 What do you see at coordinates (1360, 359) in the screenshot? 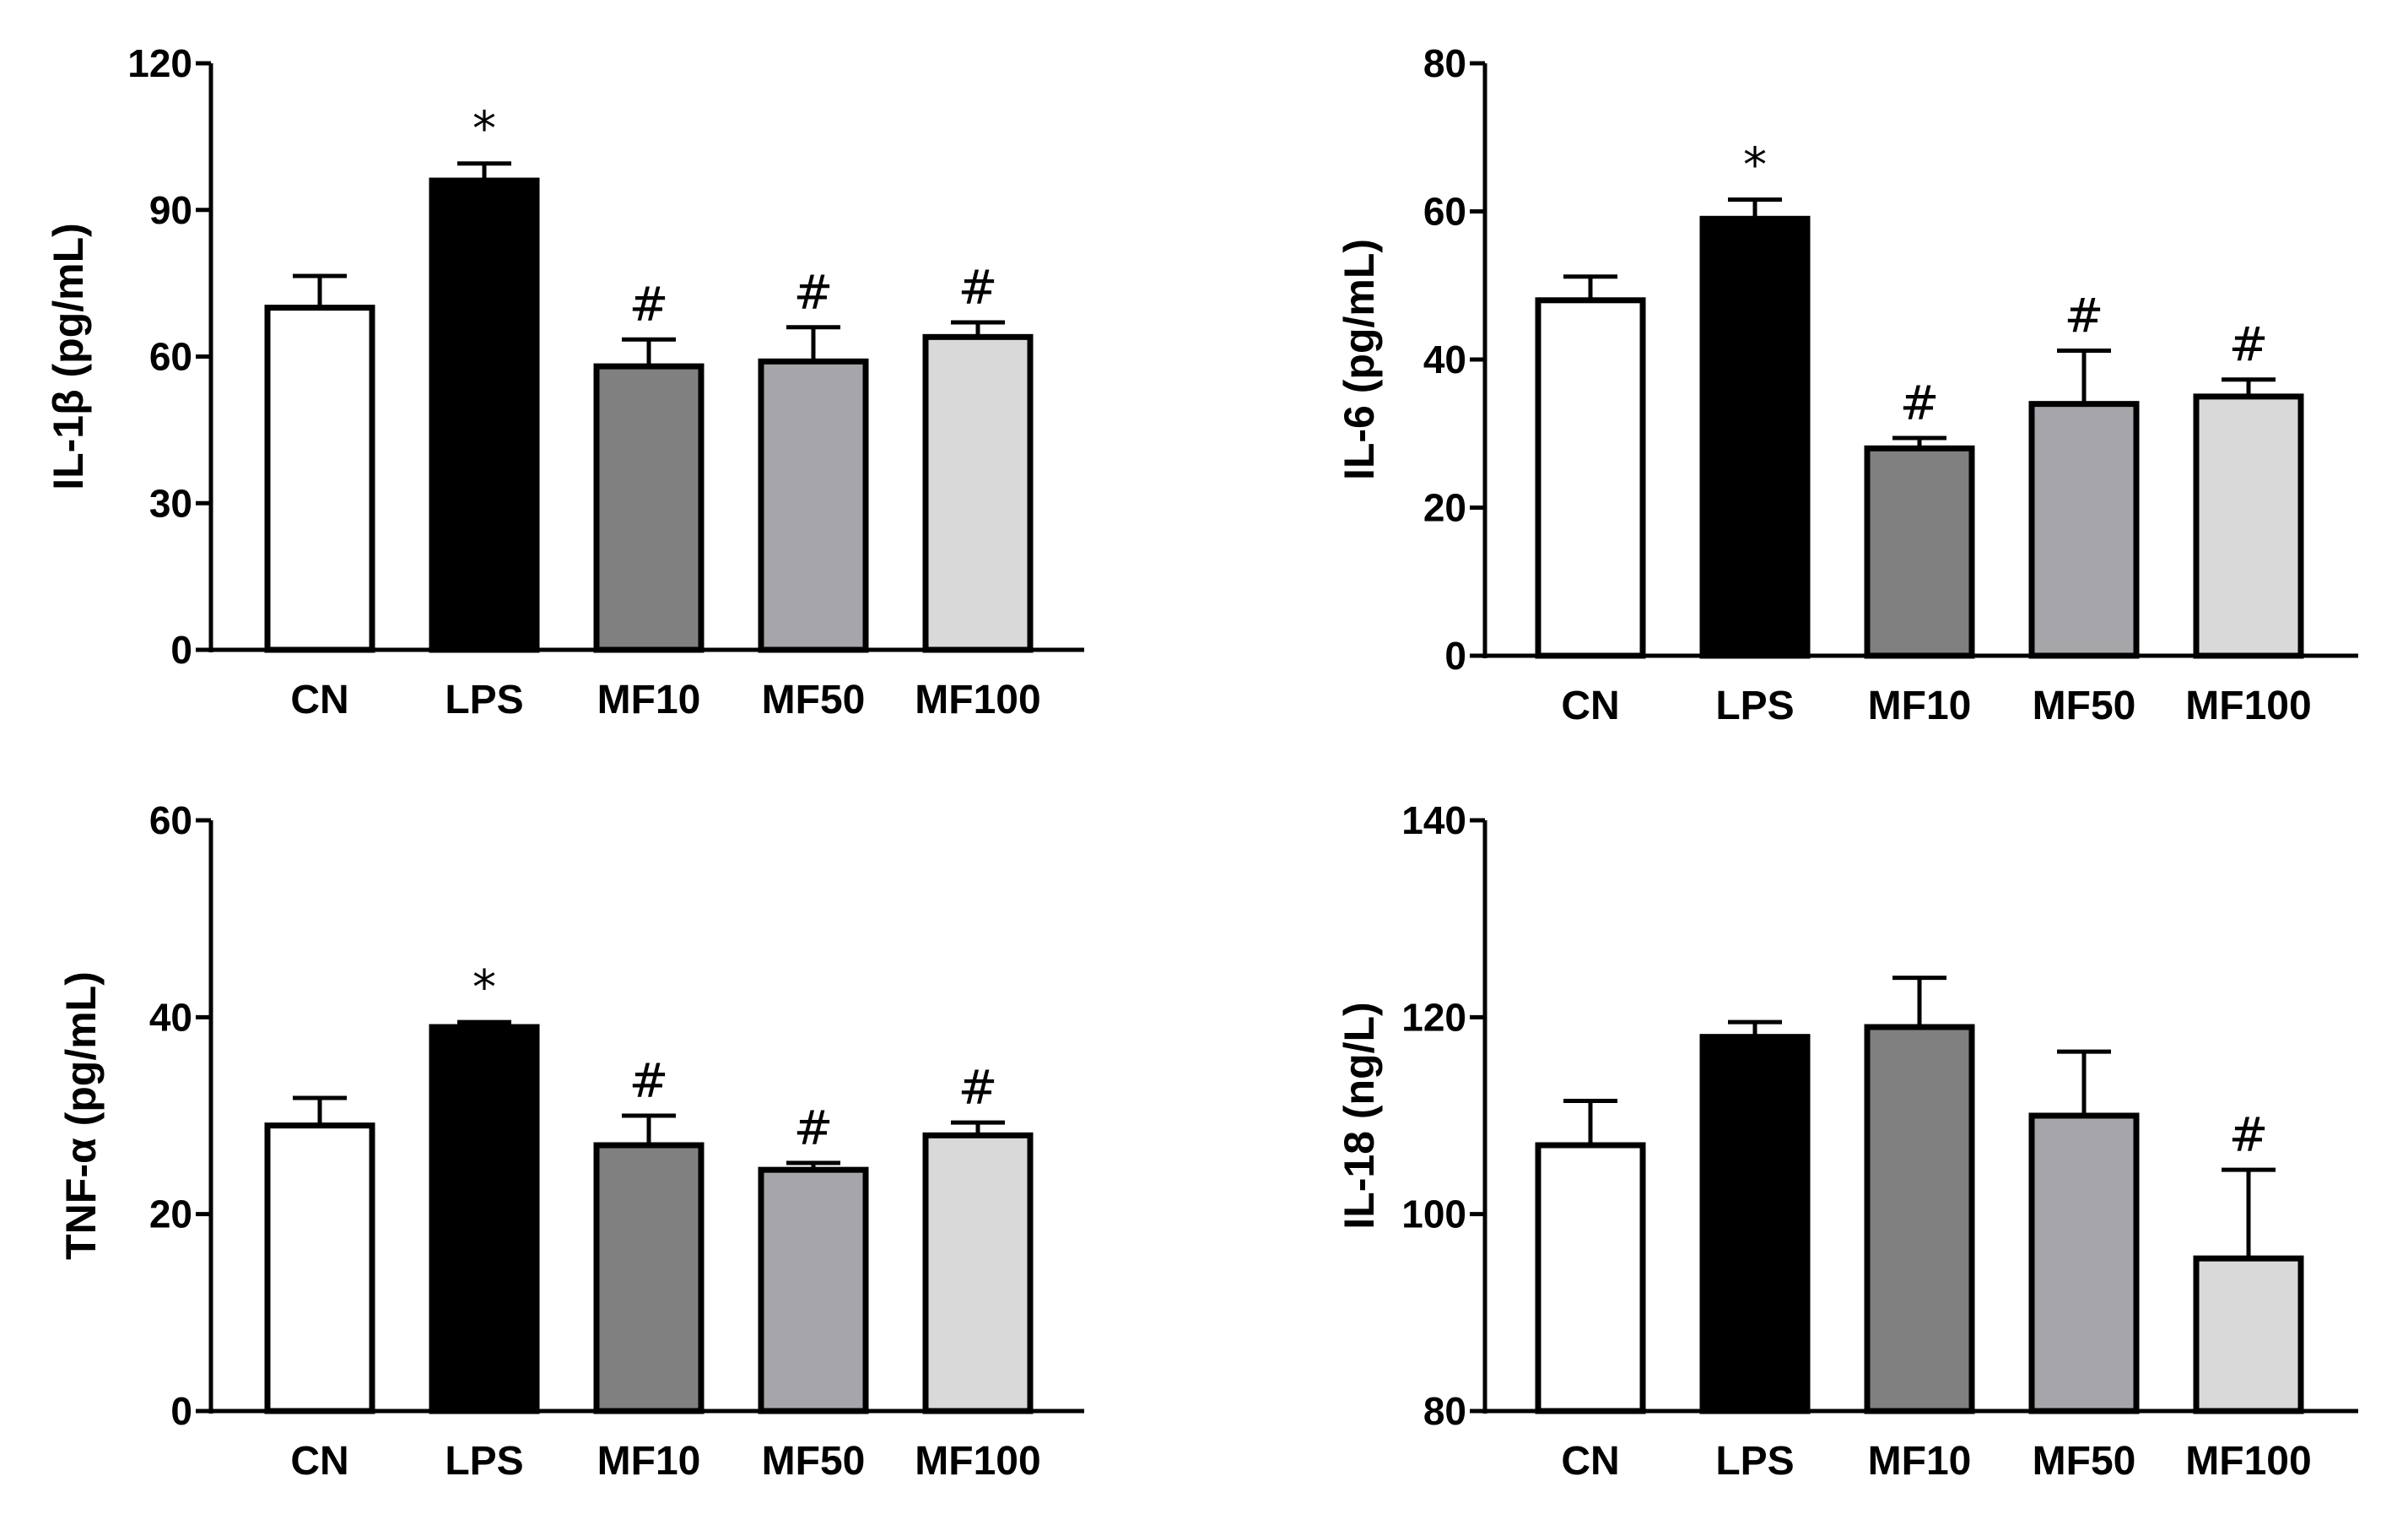
I see `y-axis-title: IL-6 (pg/mL)` at bounding box center [1360, 359].